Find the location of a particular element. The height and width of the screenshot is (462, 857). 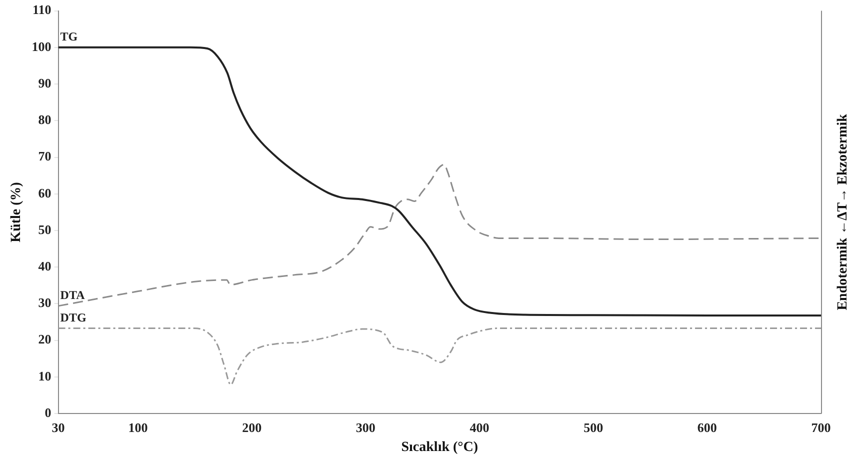

line-series is located at coordinates (439, 357).